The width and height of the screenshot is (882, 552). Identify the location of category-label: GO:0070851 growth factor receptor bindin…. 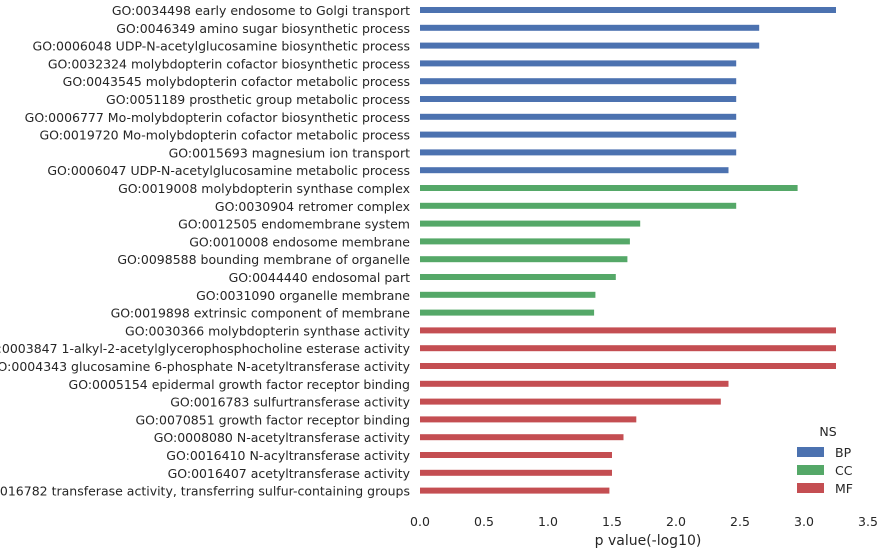
(272, 419).